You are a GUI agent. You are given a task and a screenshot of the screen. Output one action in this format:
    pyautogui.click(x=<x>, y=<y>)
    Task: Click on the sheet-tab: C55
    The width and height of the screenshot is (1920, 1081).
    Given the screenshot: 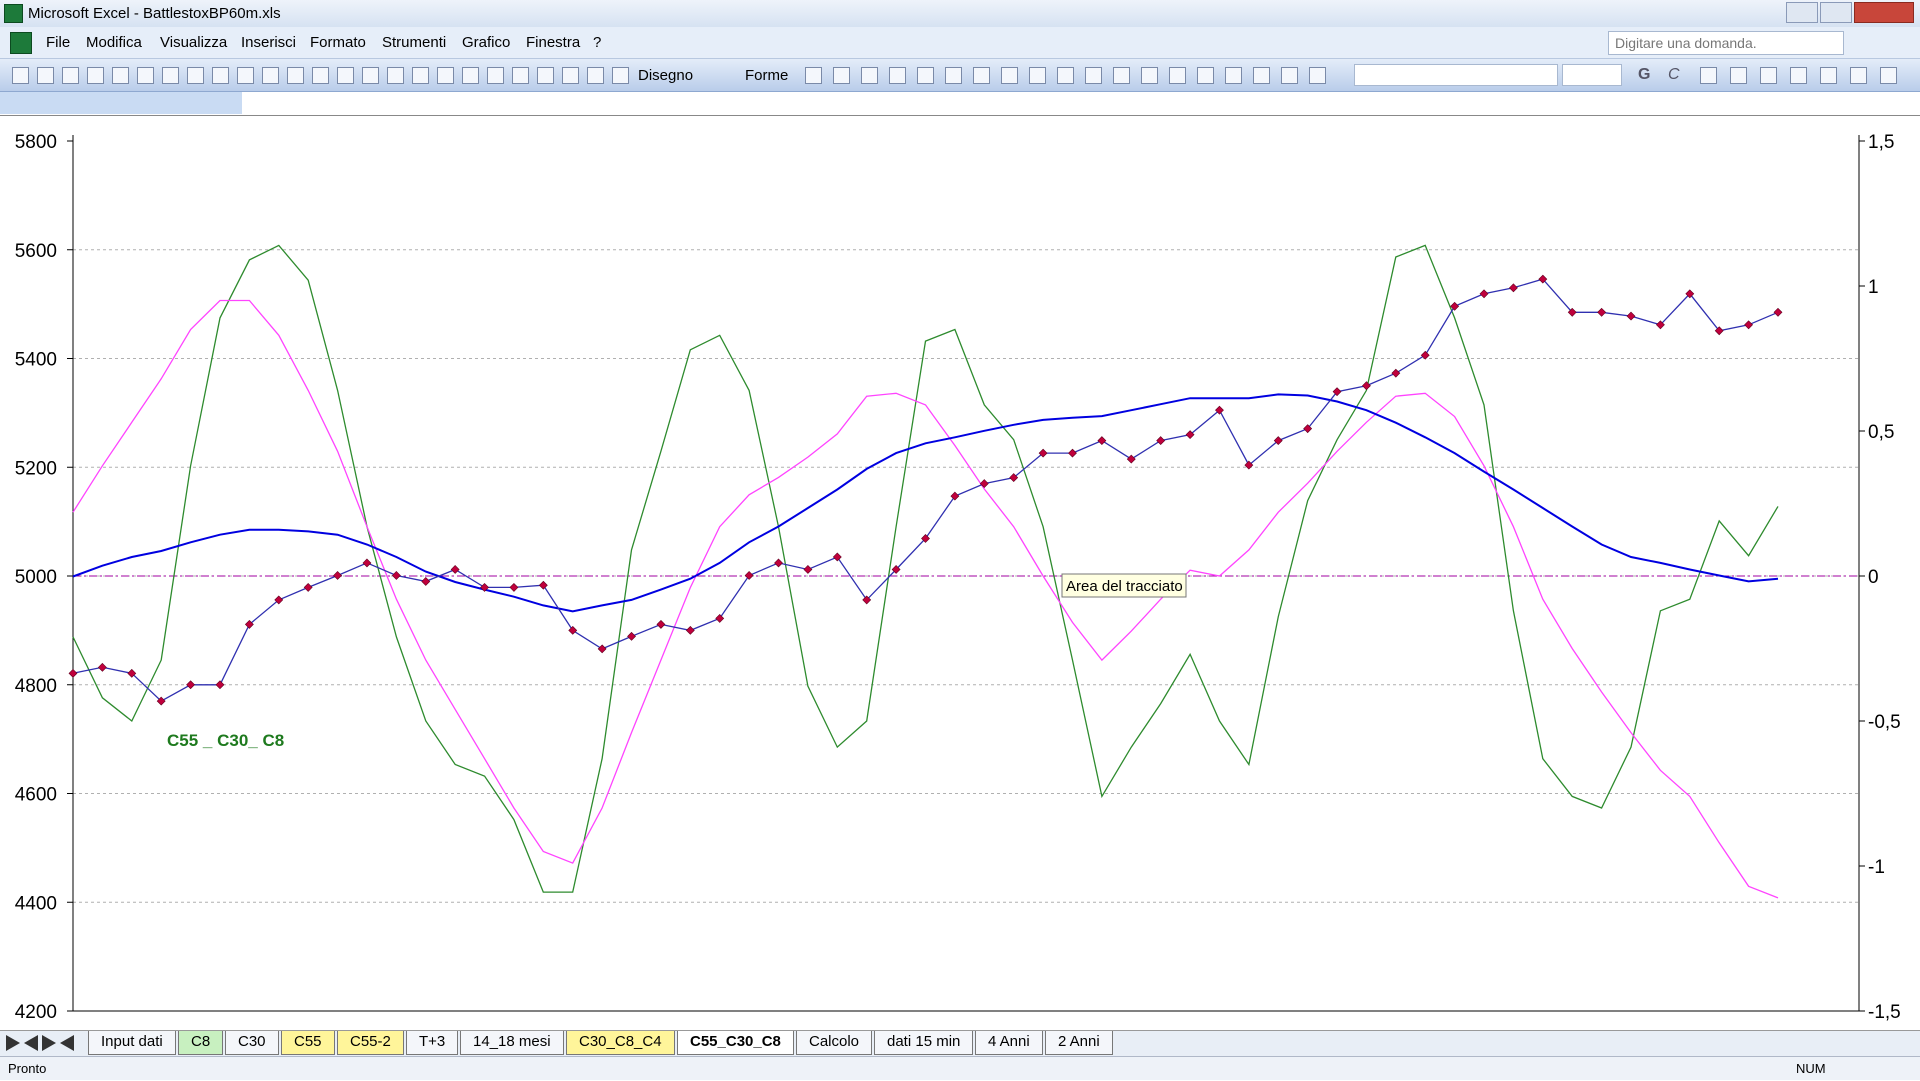 What is the action you would take?
    pyautogui.click(x=308, y=1043)
    